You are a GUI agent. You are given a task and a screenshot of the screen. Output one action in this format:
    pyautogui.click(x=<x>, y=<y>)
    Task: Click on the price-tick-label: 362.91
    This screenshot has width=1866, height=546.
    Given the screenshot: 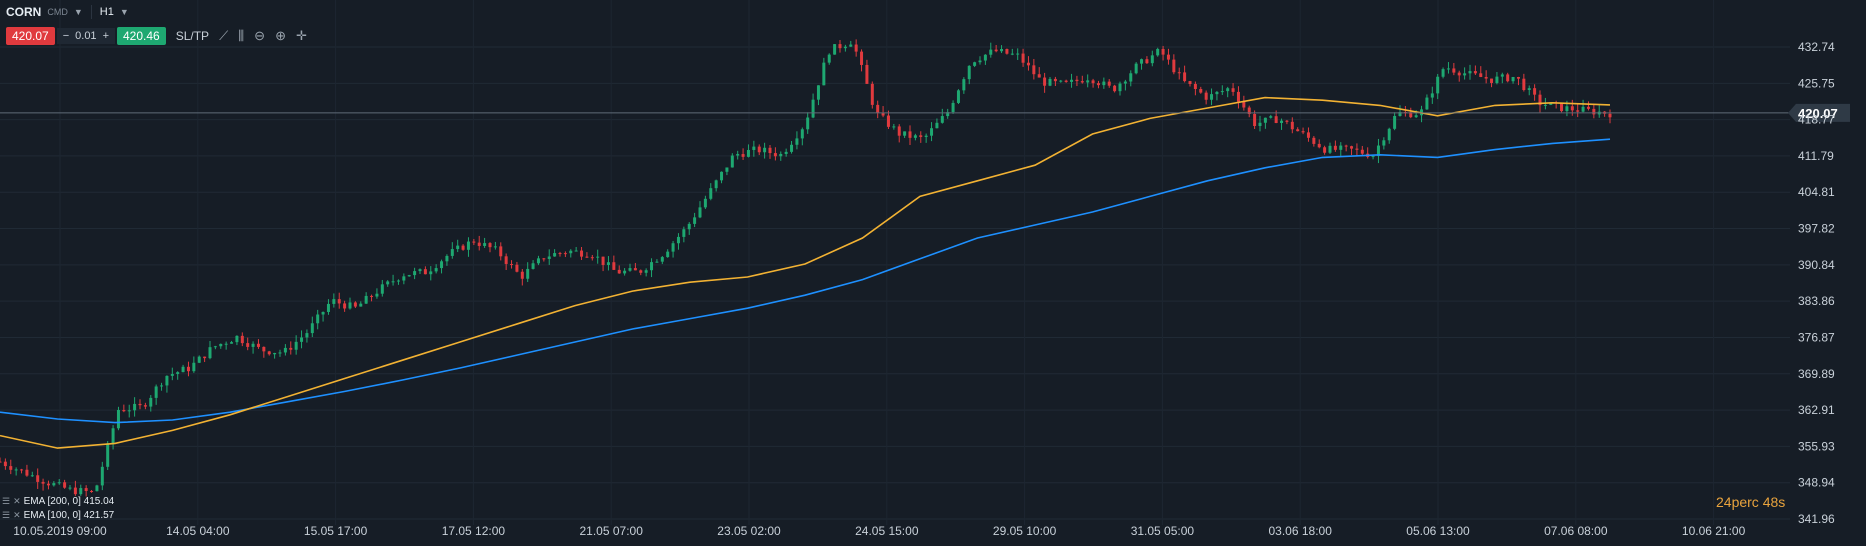 What is the action you would take?
    pyautogui.click(x=1816, y=410)
    